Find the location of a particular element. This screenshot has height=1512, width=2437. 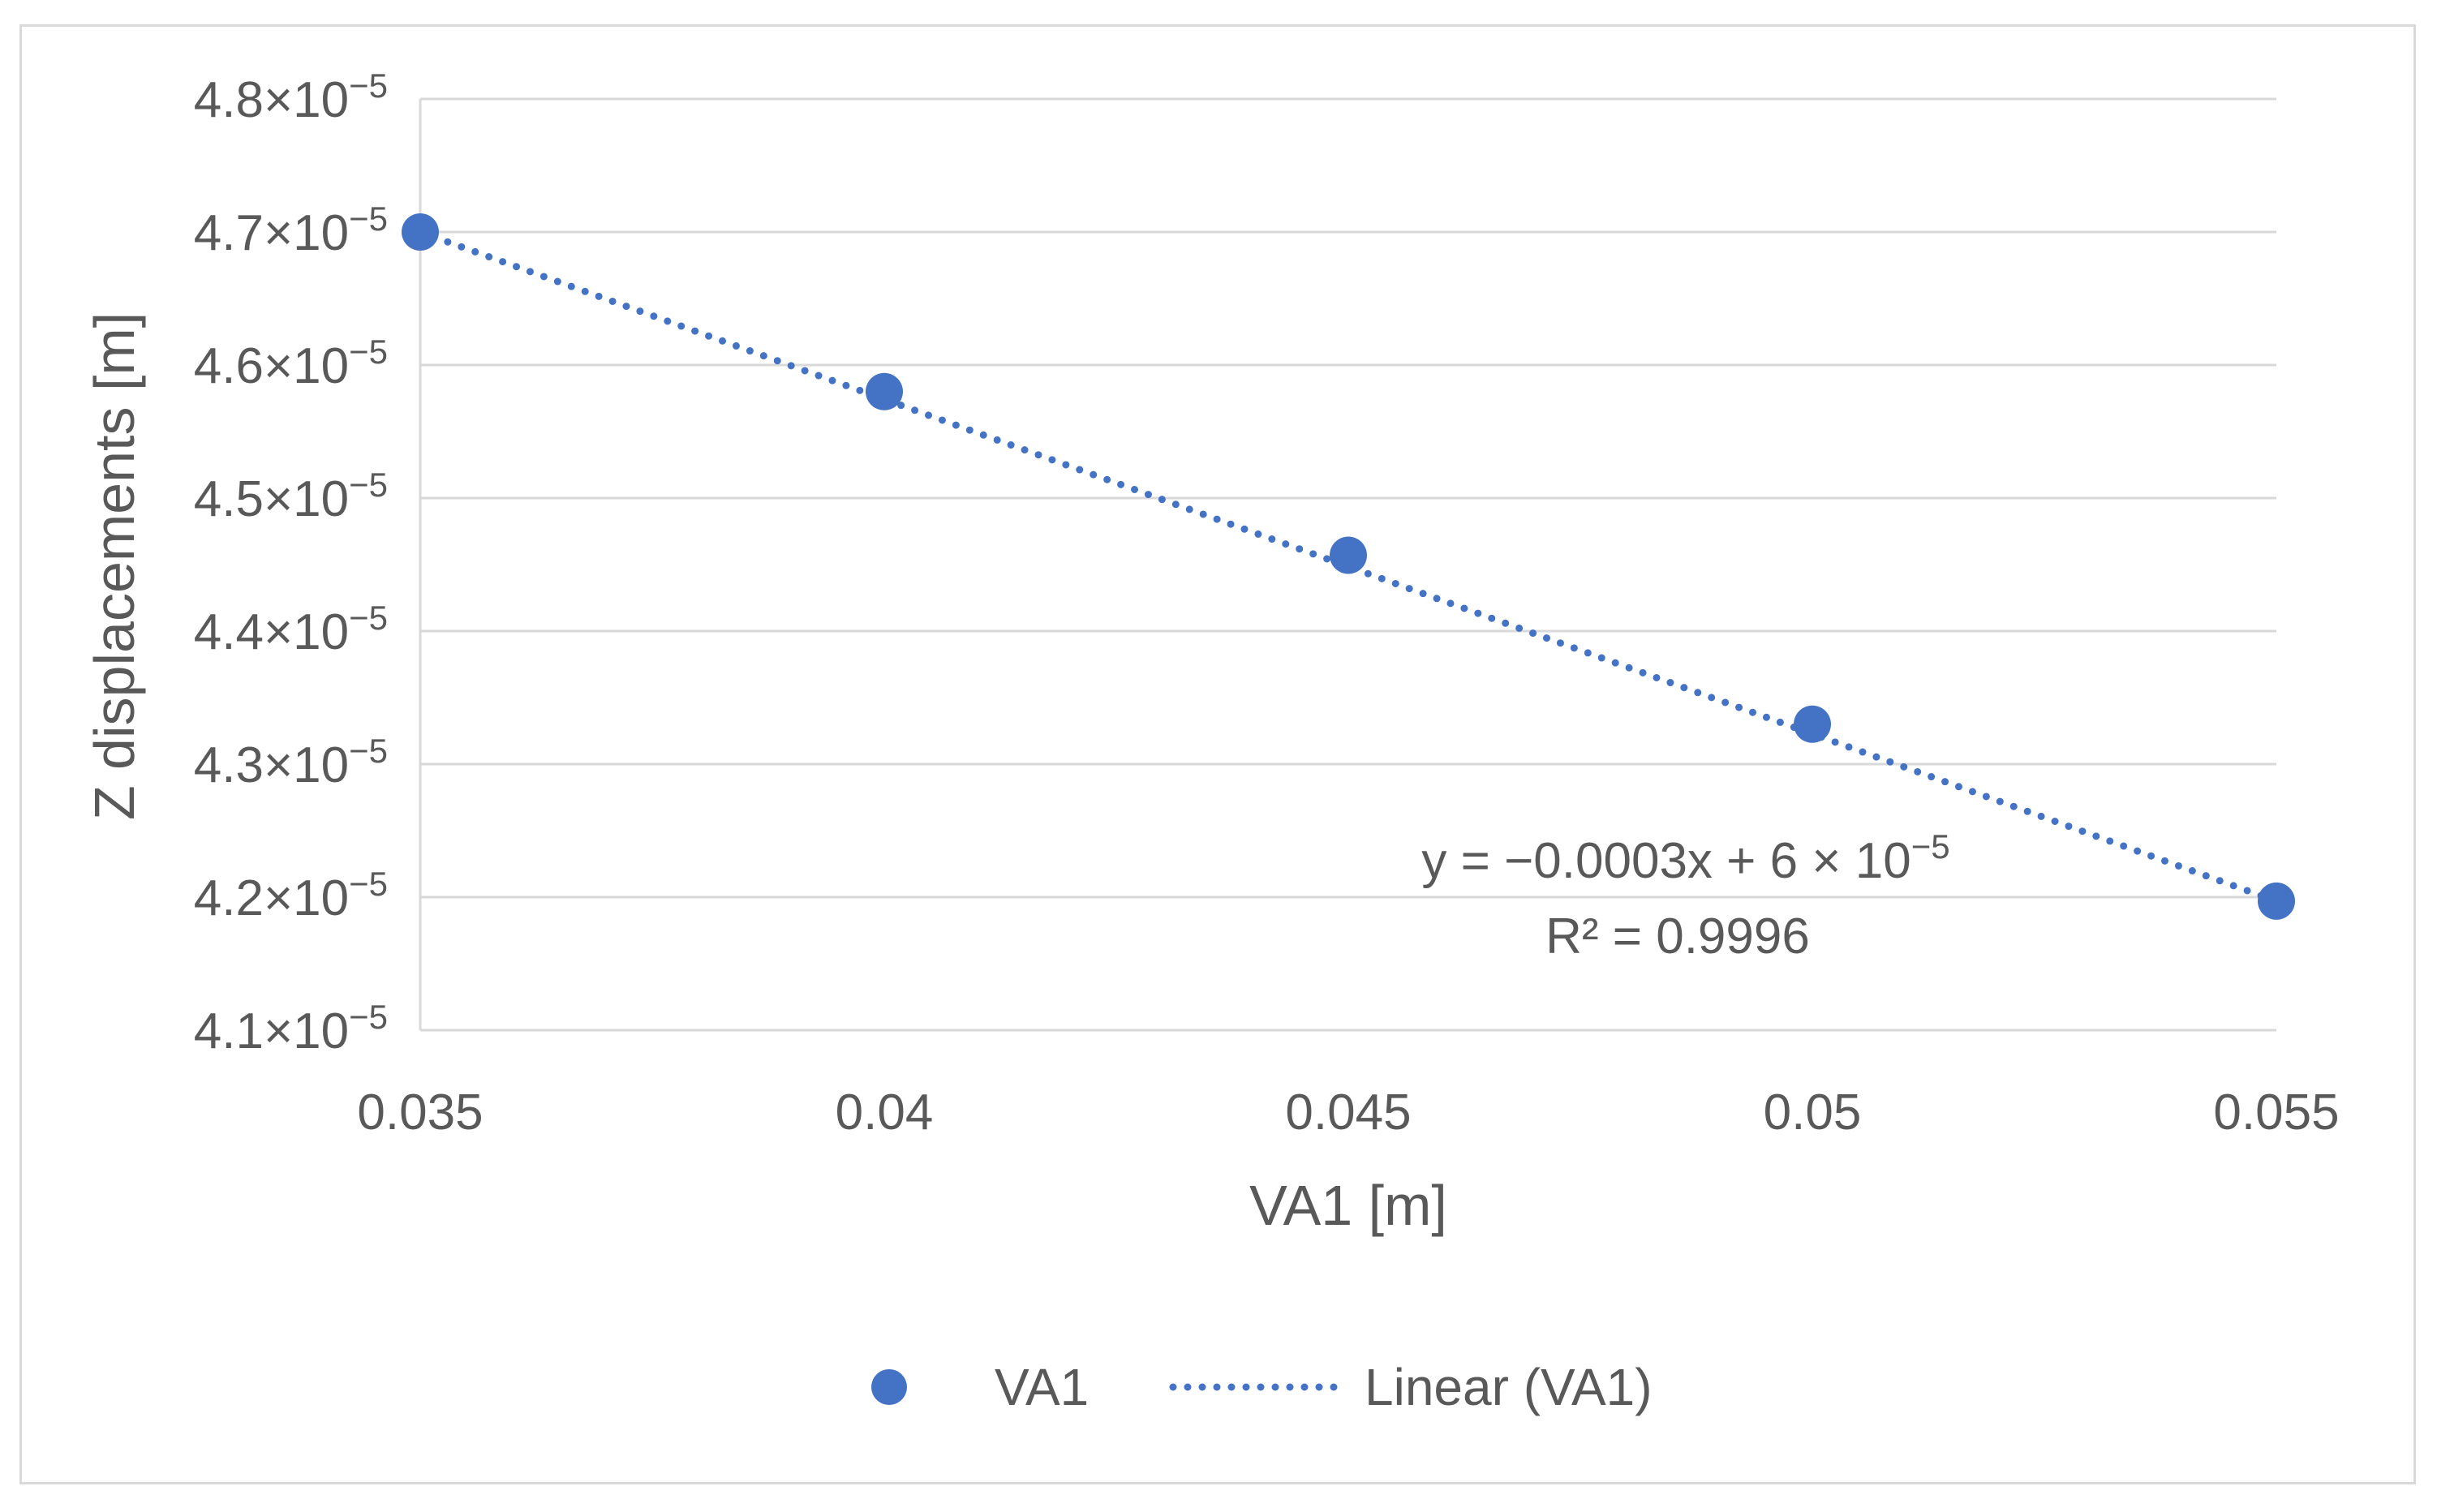

x-tick-label: 0.045 is located at coordinates (1348, 1112).